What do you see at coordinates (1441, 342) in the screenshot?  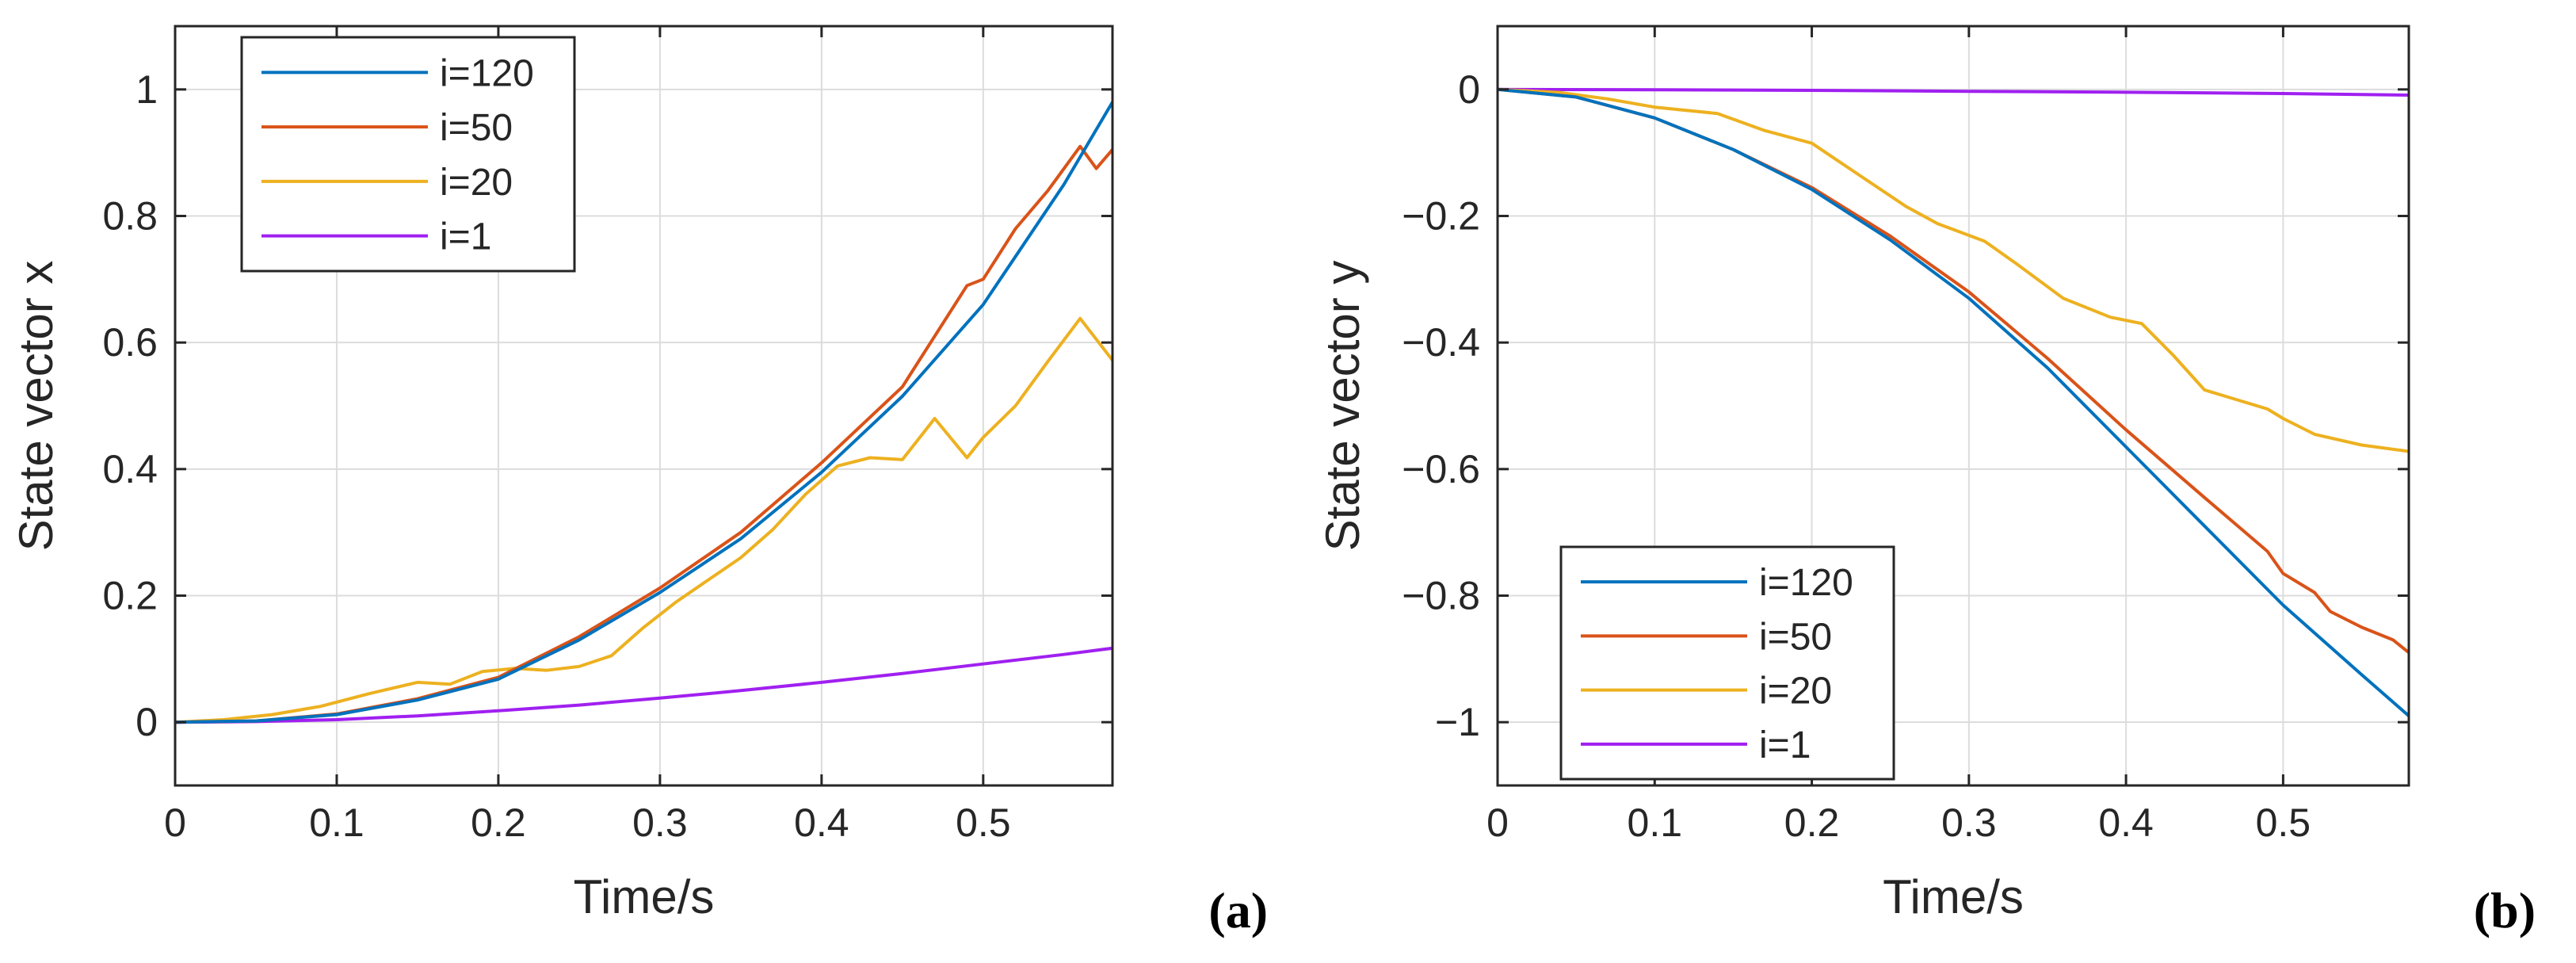 I see `y-tick-label: −0.4` at bounding box center [1441, 342].